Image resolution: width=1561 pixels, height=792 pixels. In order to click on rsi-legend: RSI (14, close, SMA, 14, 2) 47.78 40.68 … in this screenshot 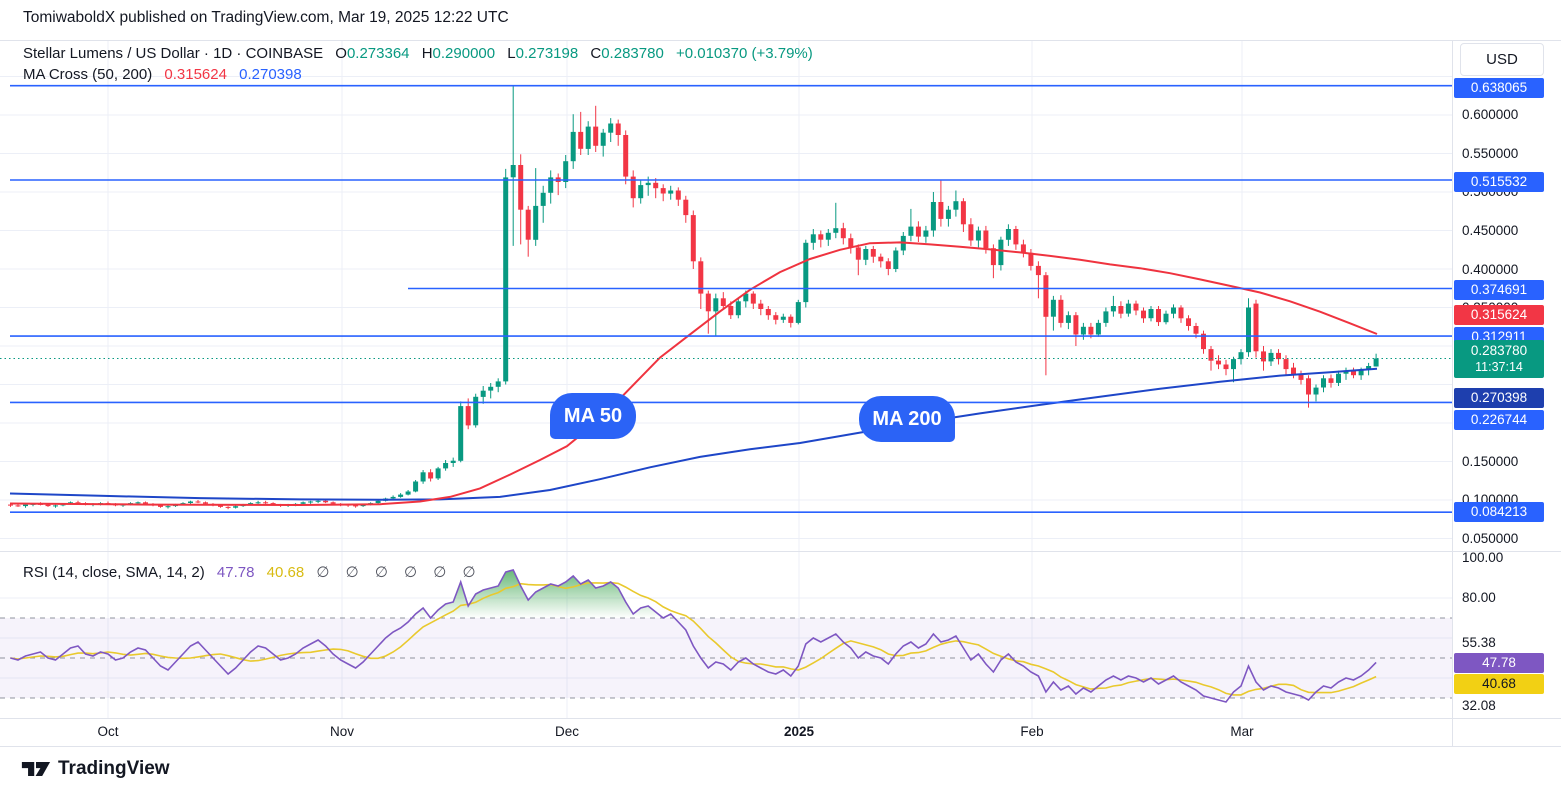, I will do `click(252, 572)`.